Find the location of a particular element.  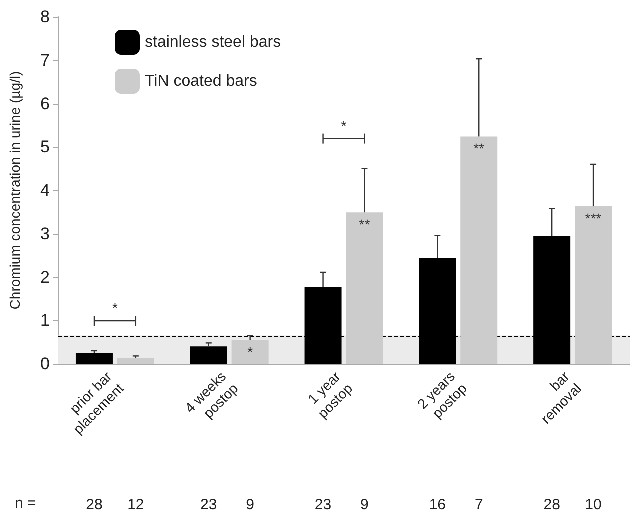

y-tick-label: 0 is located at coordinates (45, 364).